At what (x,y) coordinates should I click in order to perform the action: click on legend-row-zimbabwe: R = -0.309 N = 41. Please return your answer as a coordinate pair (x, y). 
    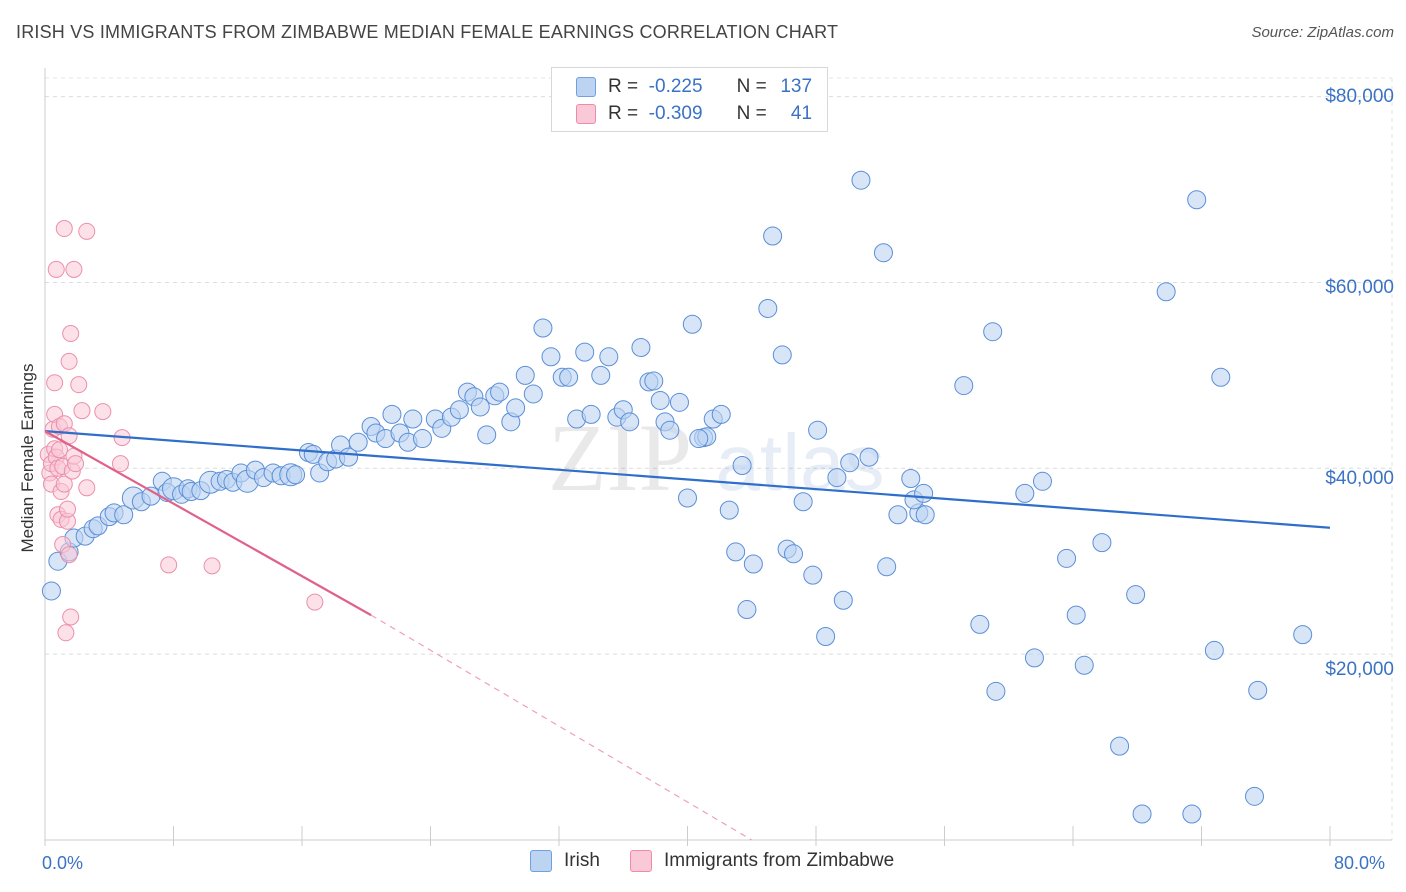
    Looking at the image, I should click on (694, 114).